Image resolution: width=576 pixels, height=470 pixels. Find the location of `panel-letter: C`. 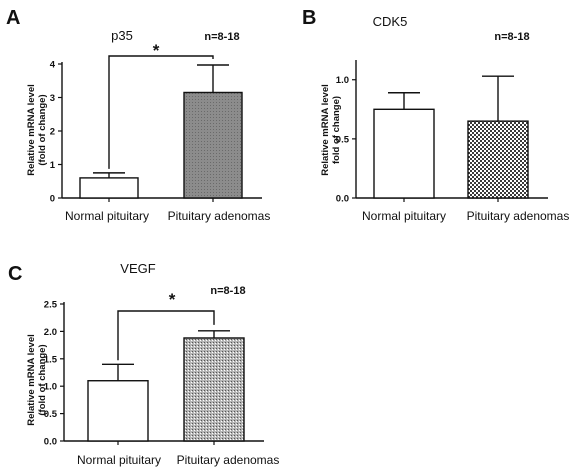

panel-letter: C is located at coordinates (15, 274).